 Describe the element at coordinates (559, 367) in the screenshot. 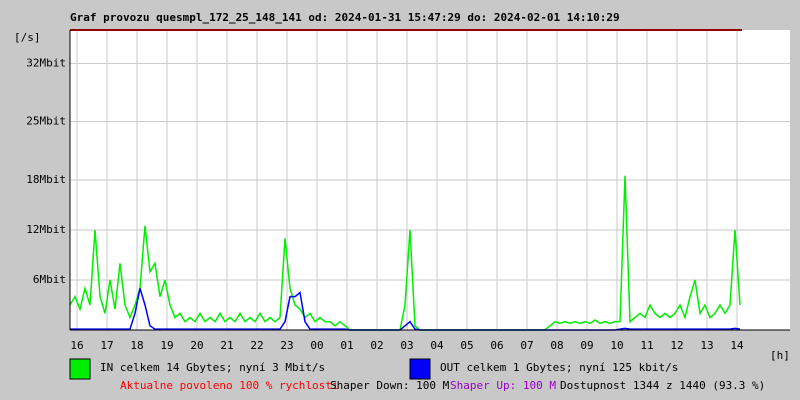

I see `legend-label: OUT celkem 1 Gbytes; nyní 125 kbit/s` at that location.